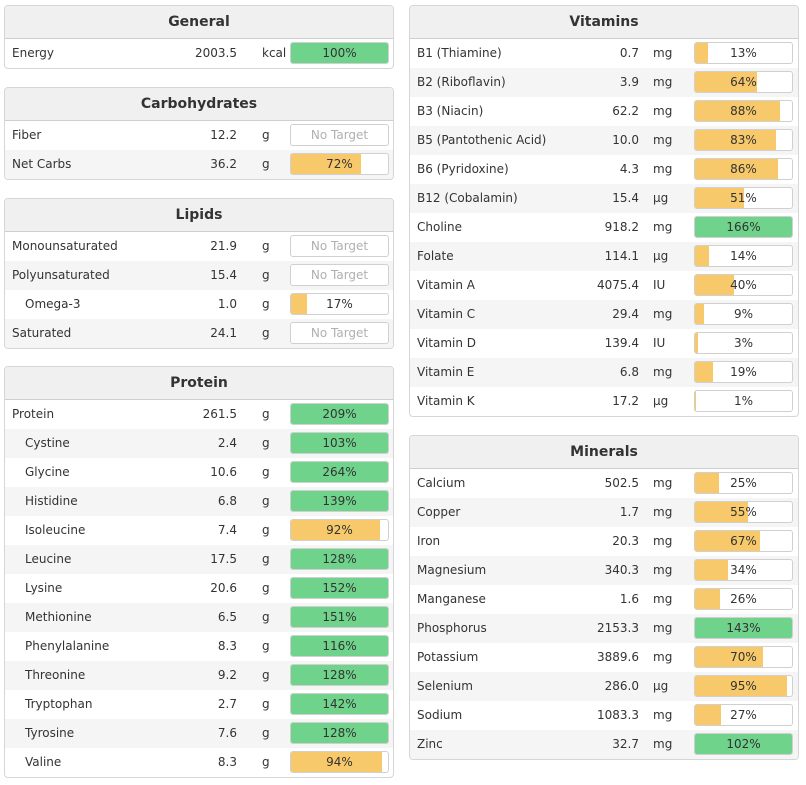 Image resolution: width=806 pixels, height=785 pixels. What do you see at coordinates (339, 646) in the screenshot?
I see `target-progress-label: 116%` at bounding box center [339, 646].